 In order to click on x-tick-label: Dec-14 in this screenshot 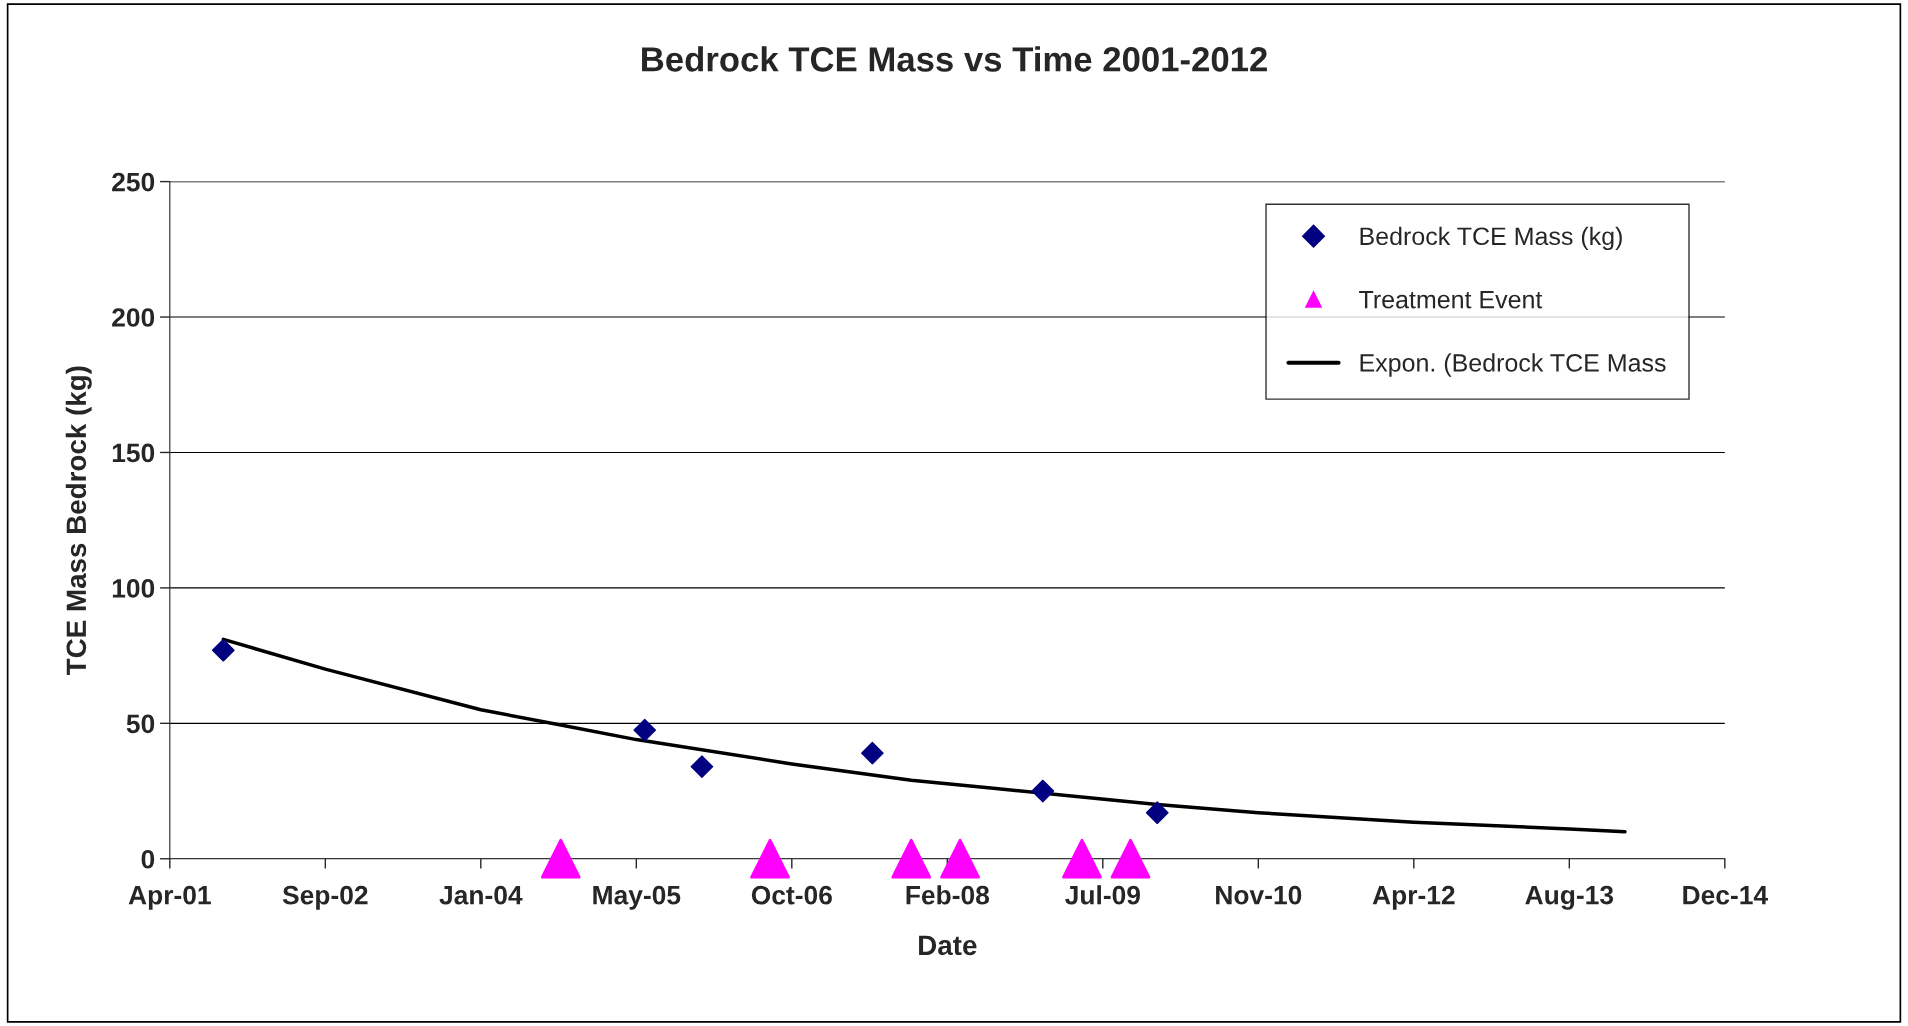, I will do `click(1725, 895)`.